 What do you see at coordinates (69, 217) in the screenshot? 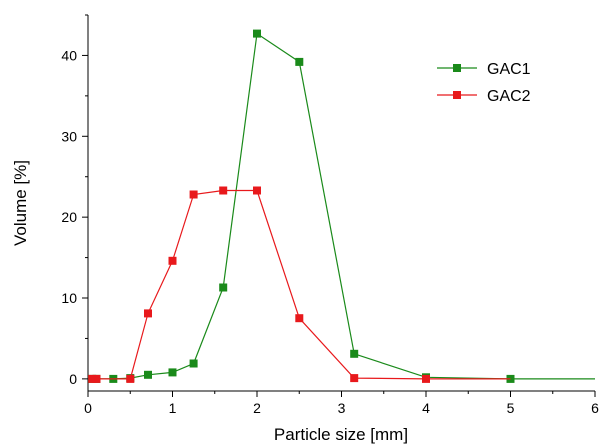
I see `y-tick-label: 20` at bounding box center [69, 217].